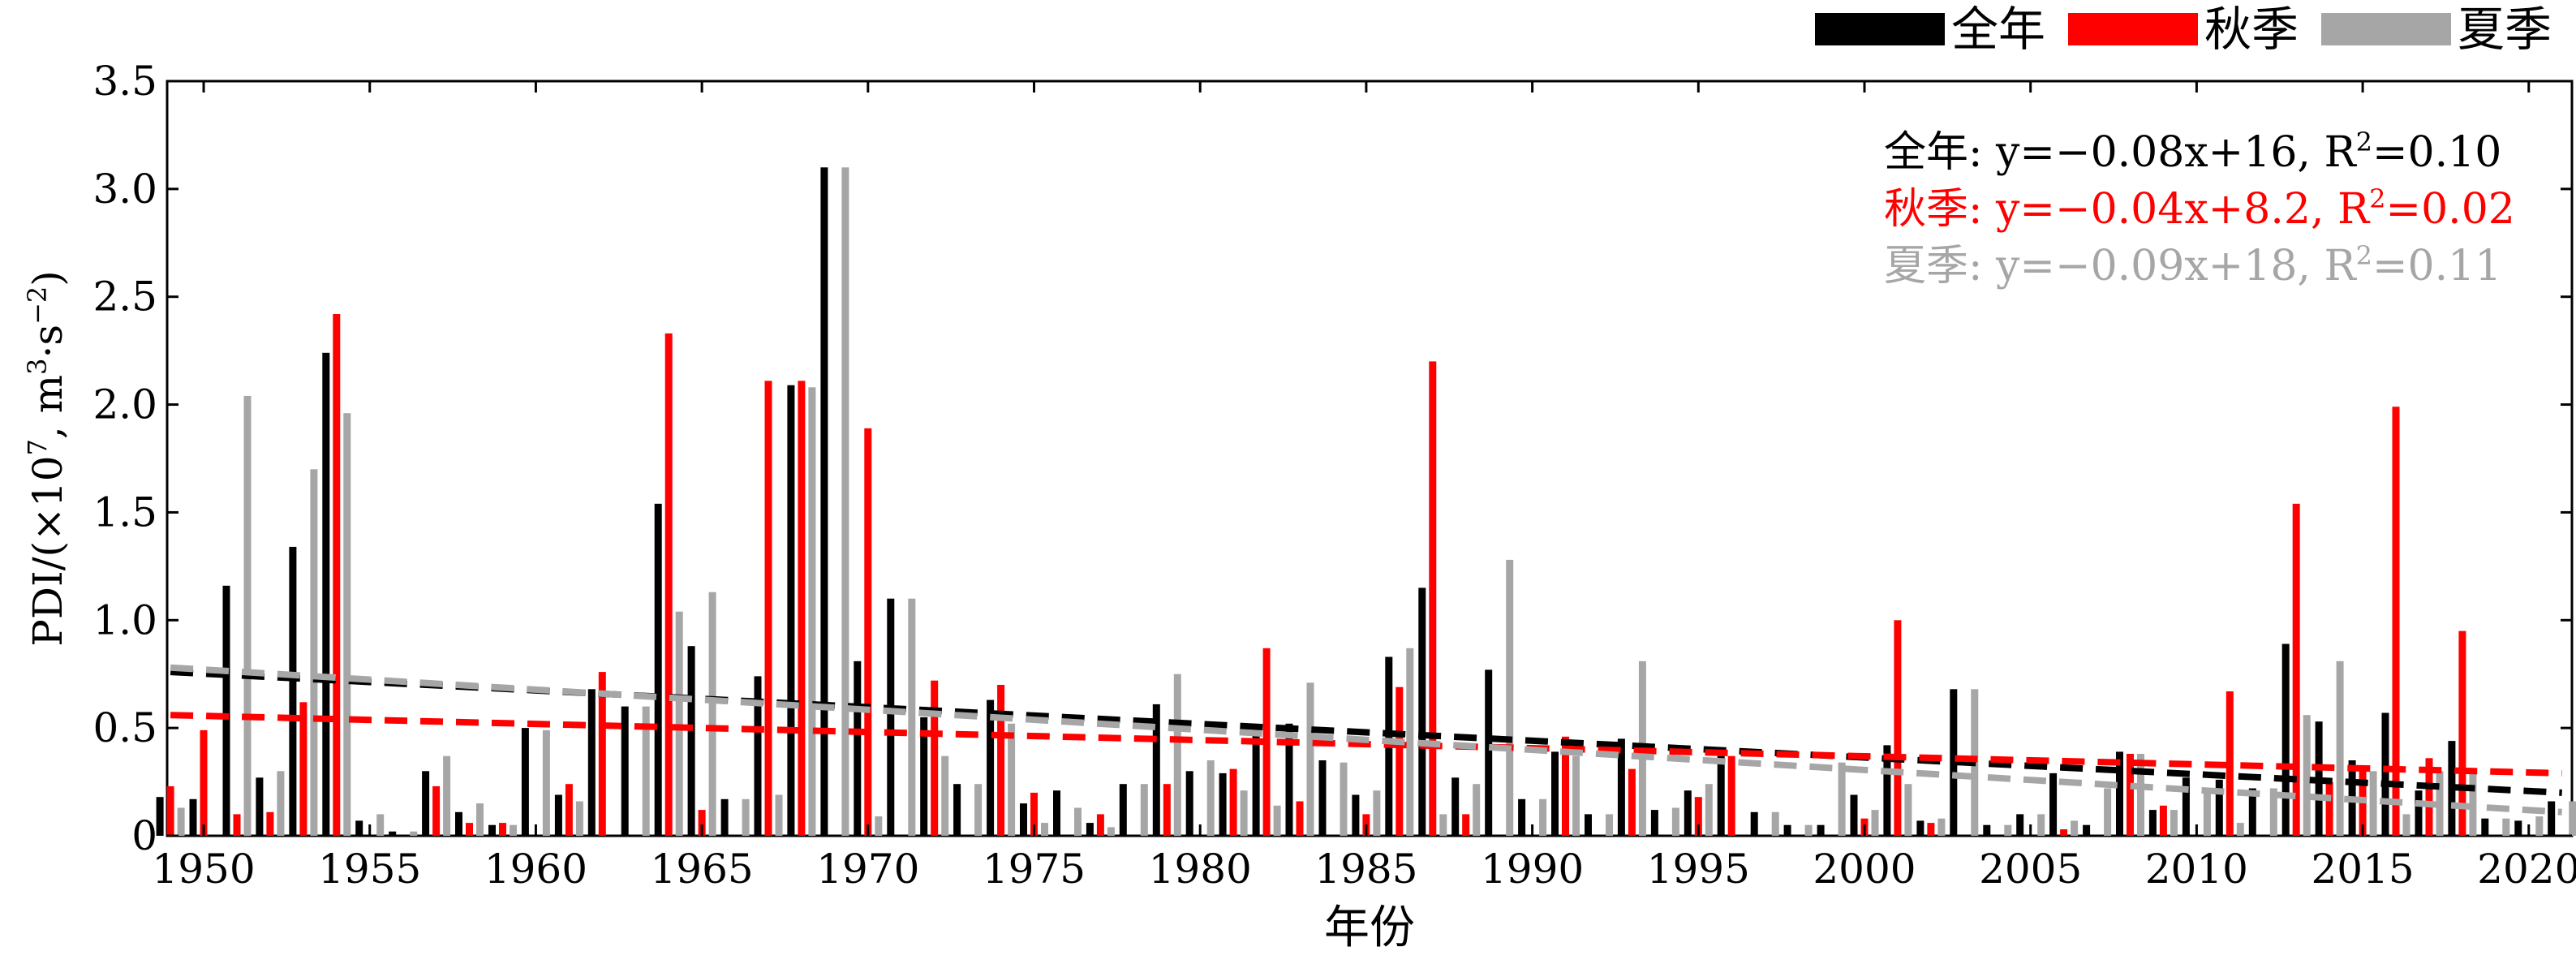  Describe the element at coordinates (1266, 742) in the screenshot. I see `bar-秋季-1982` at that location.